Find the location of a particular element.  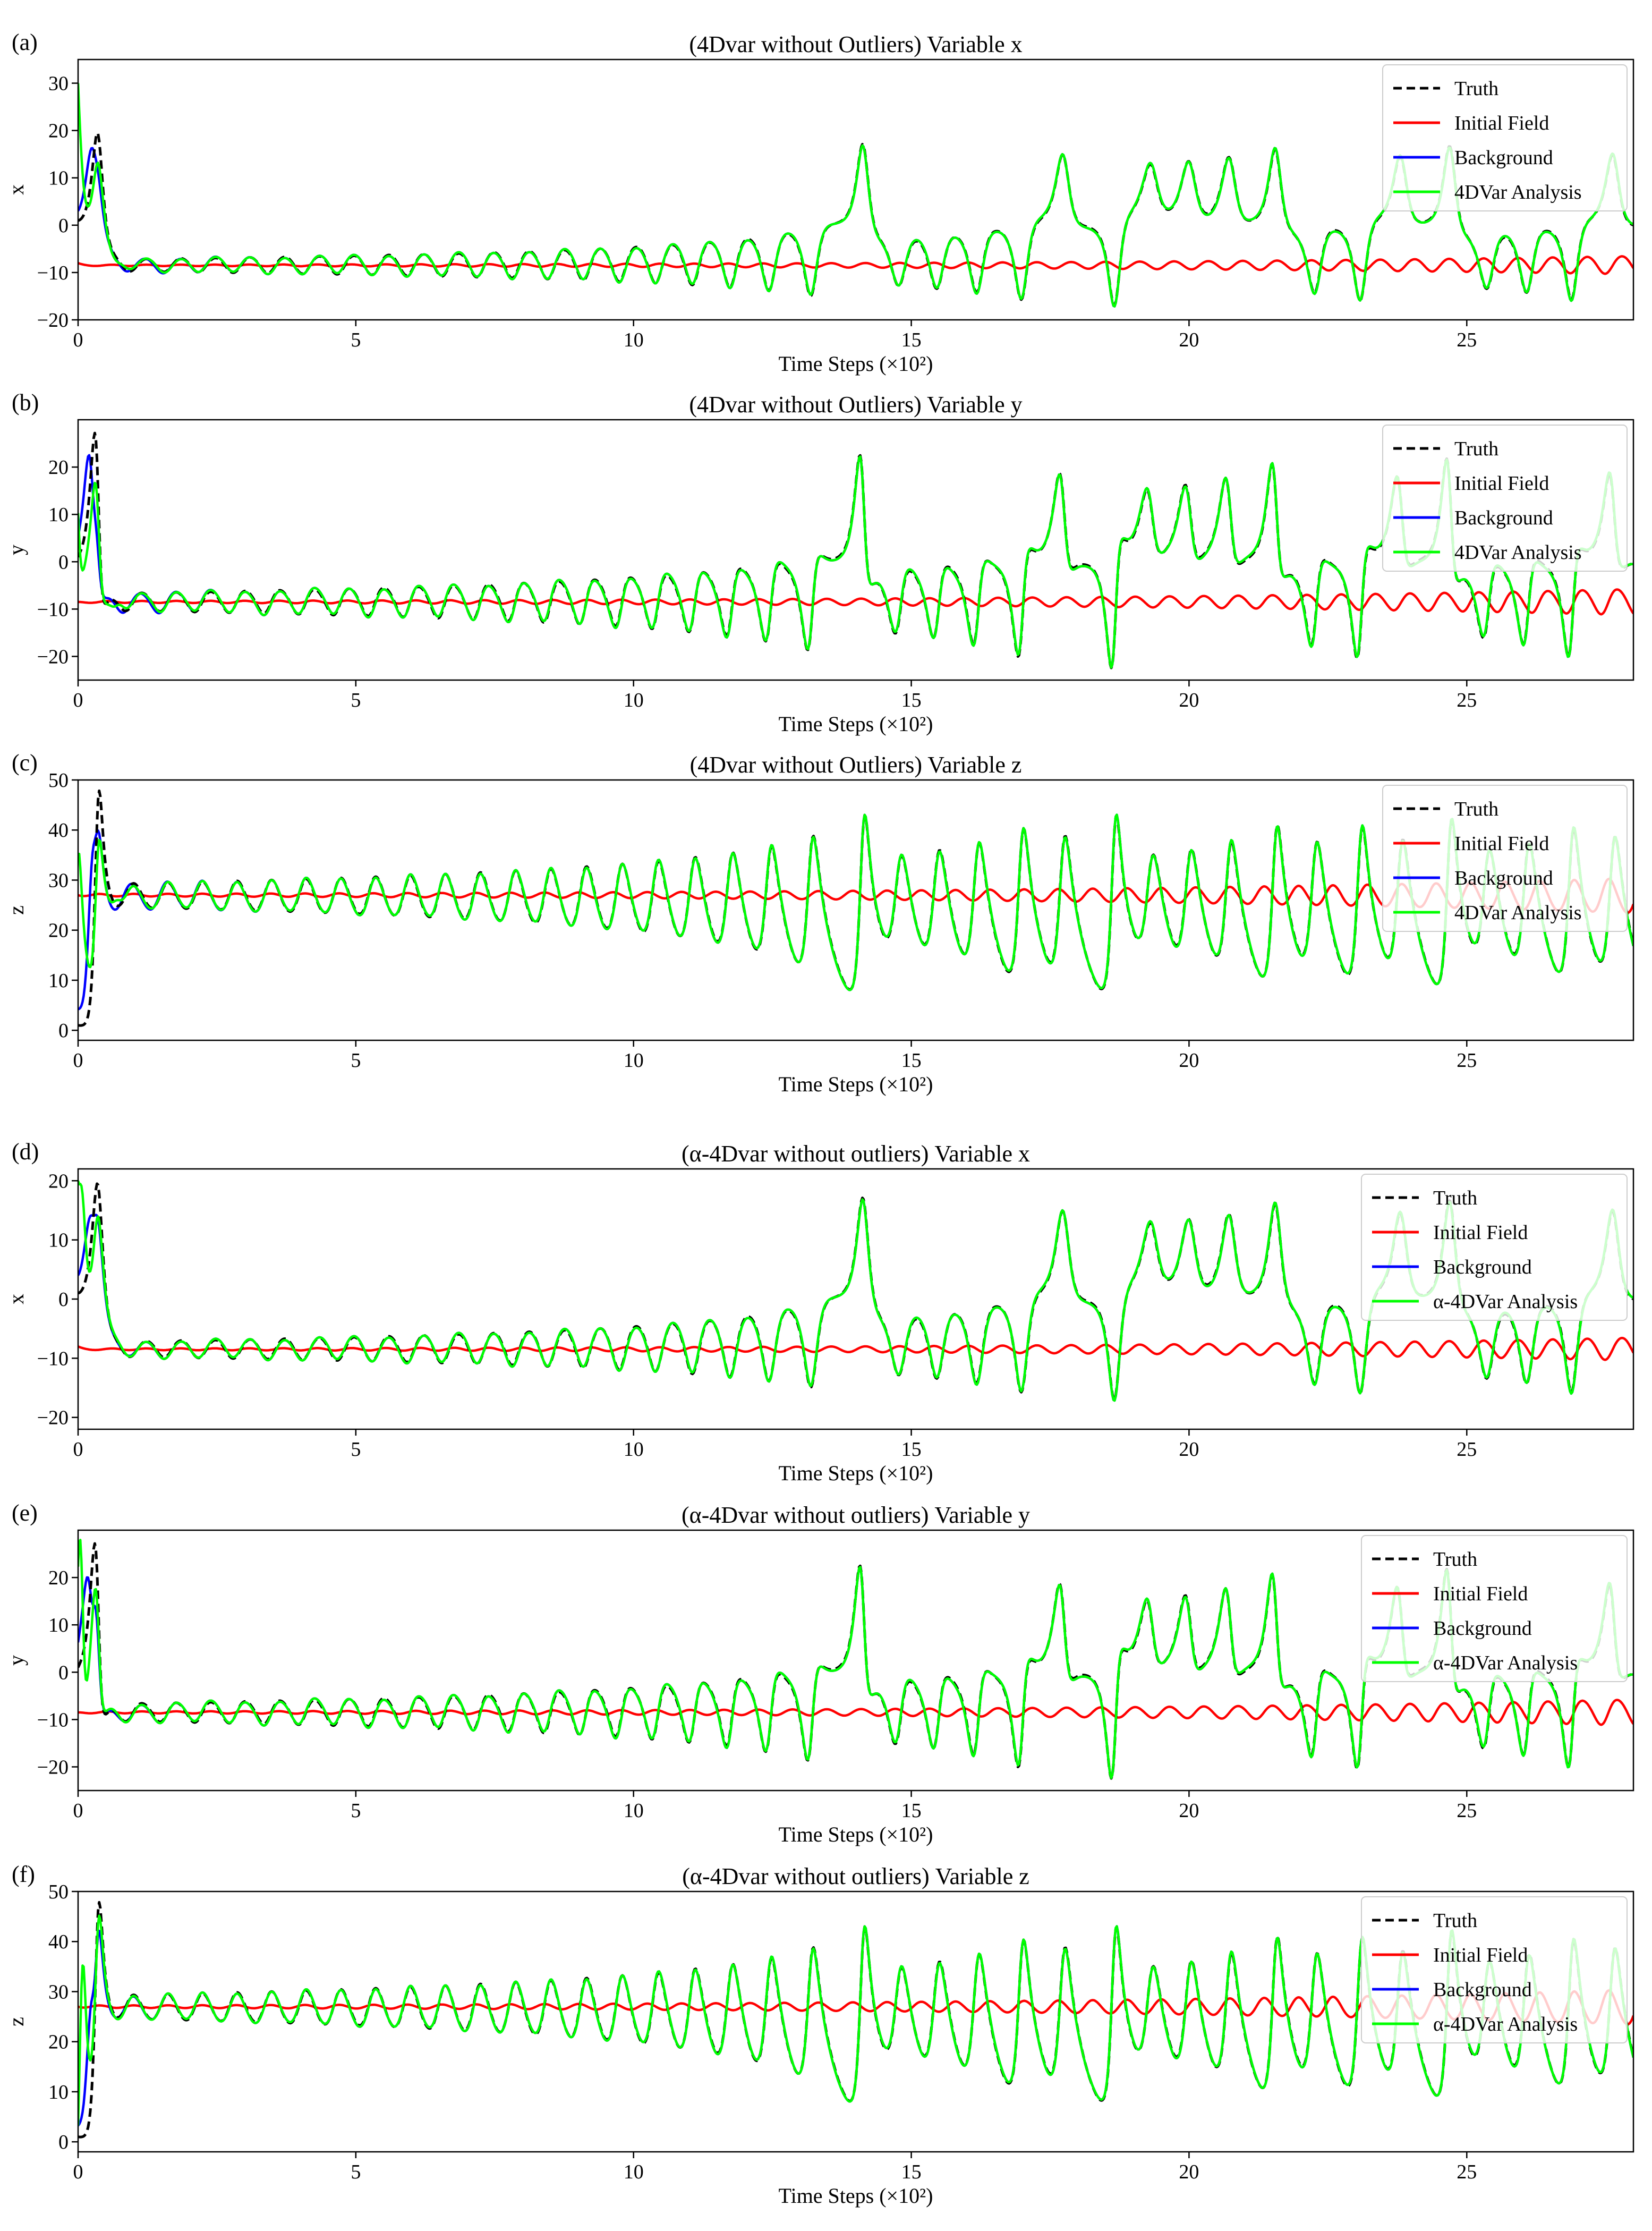

y-tick-label: 0 is located at coordinates (63, 1672).